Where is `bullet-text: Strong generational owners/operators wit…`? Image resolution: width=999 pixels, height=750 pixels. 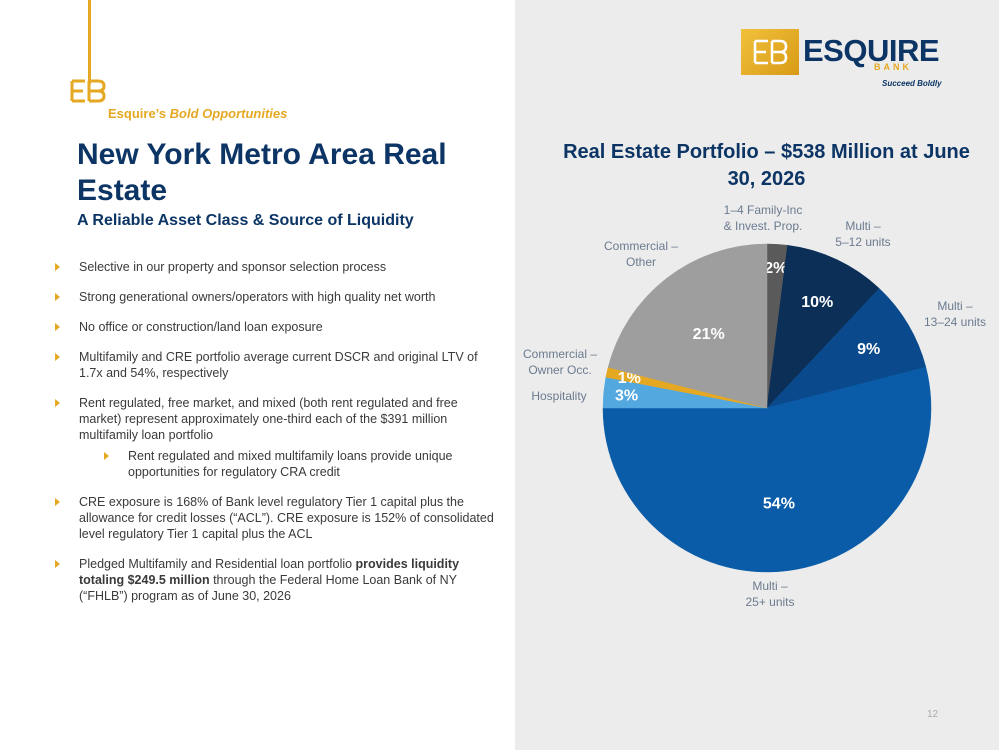 bullet-text: Strong generational owners/operators wit… is located at coordinates (257, 297).